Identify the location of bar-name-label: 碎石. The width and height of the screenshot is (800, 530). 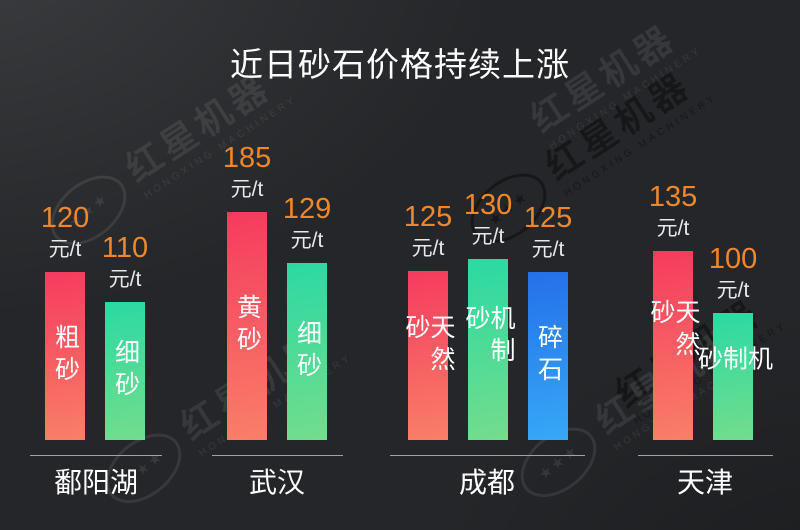
(548, 356).